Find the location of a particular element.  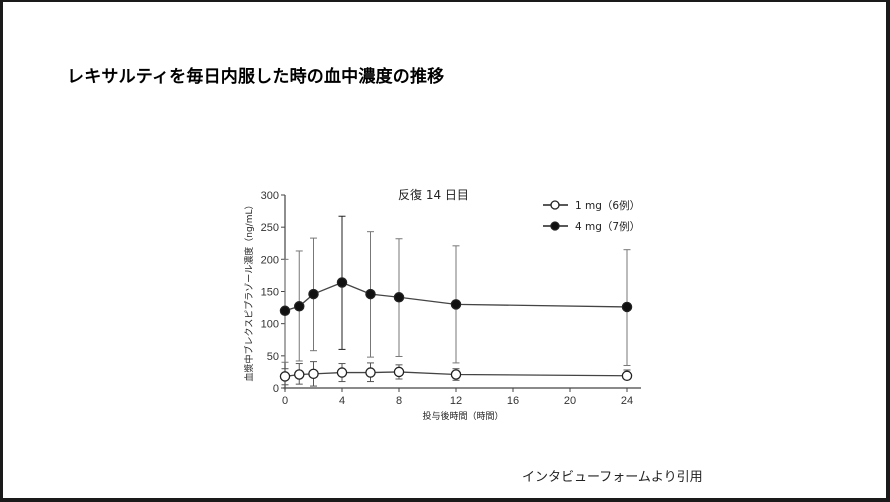

y-tick-label: 250 is located at coordinates (270, 228).